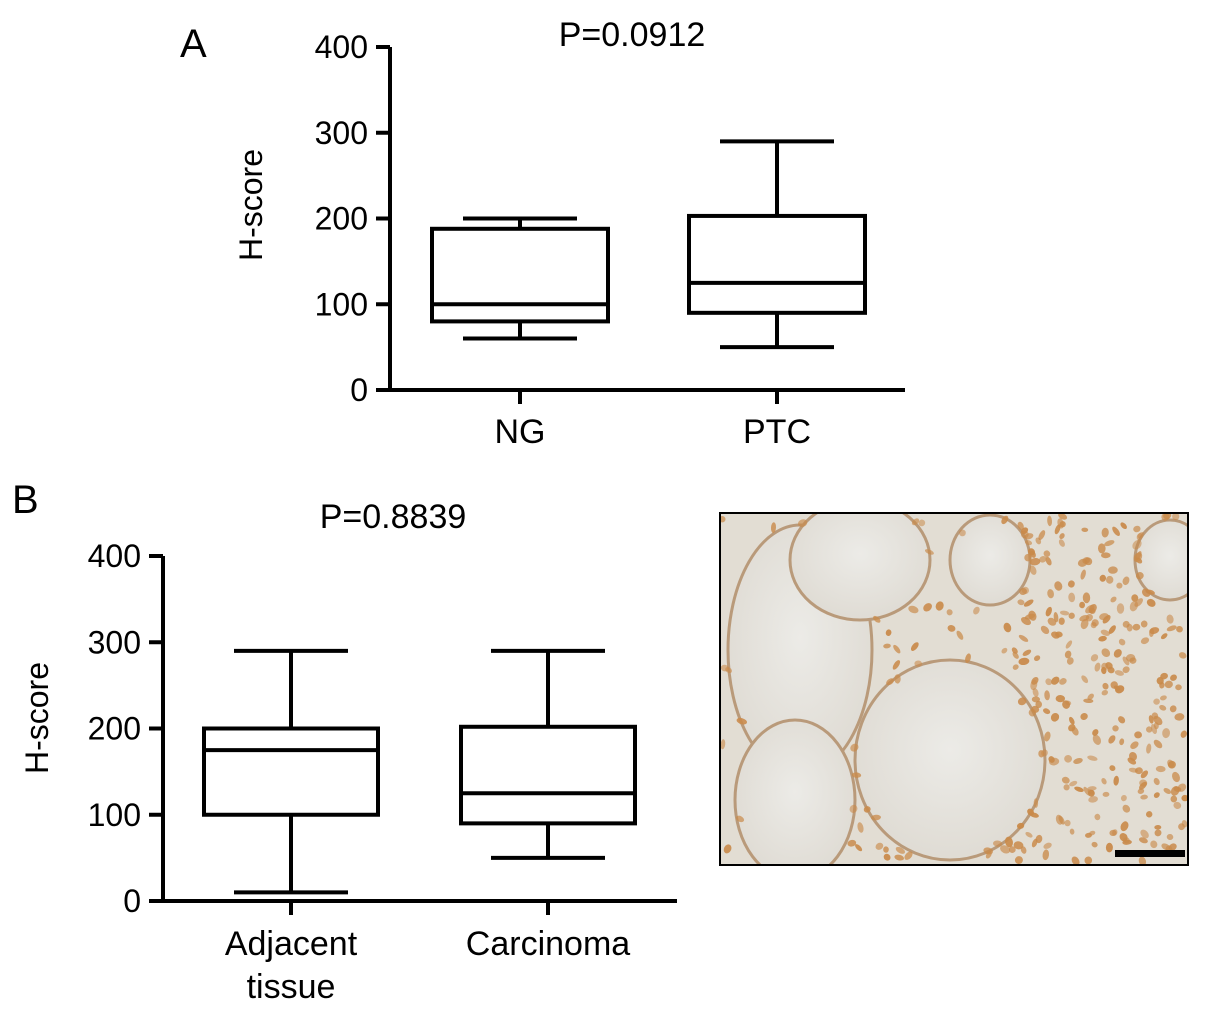 This screenshot has height=1011, width=1205. Describe the element at coordinates (393, 517) in the screenshot. I see `panel-b-pvalue: P=0.8839` at that location.